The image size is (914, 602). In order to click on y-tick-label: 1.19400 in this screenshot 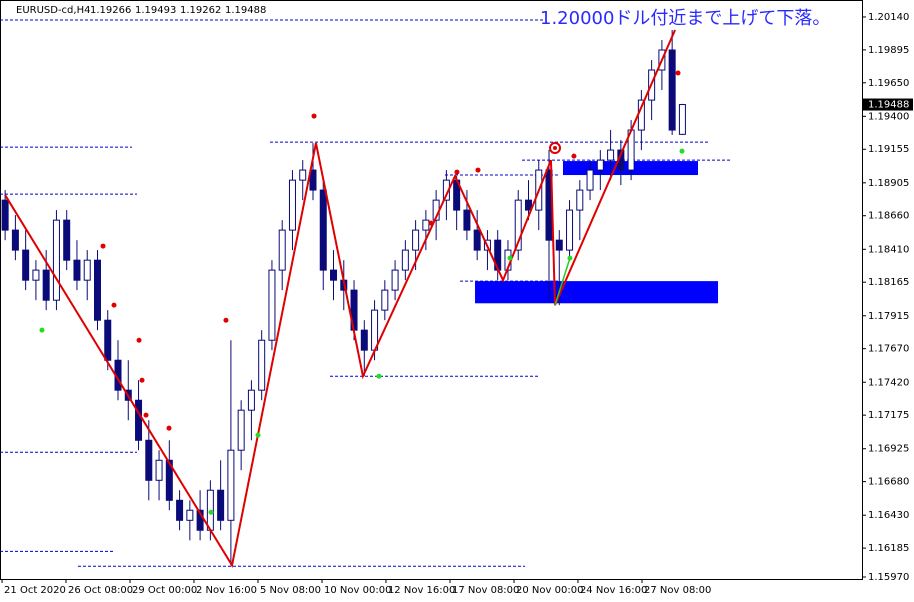, I will do `click(888, 116)`.